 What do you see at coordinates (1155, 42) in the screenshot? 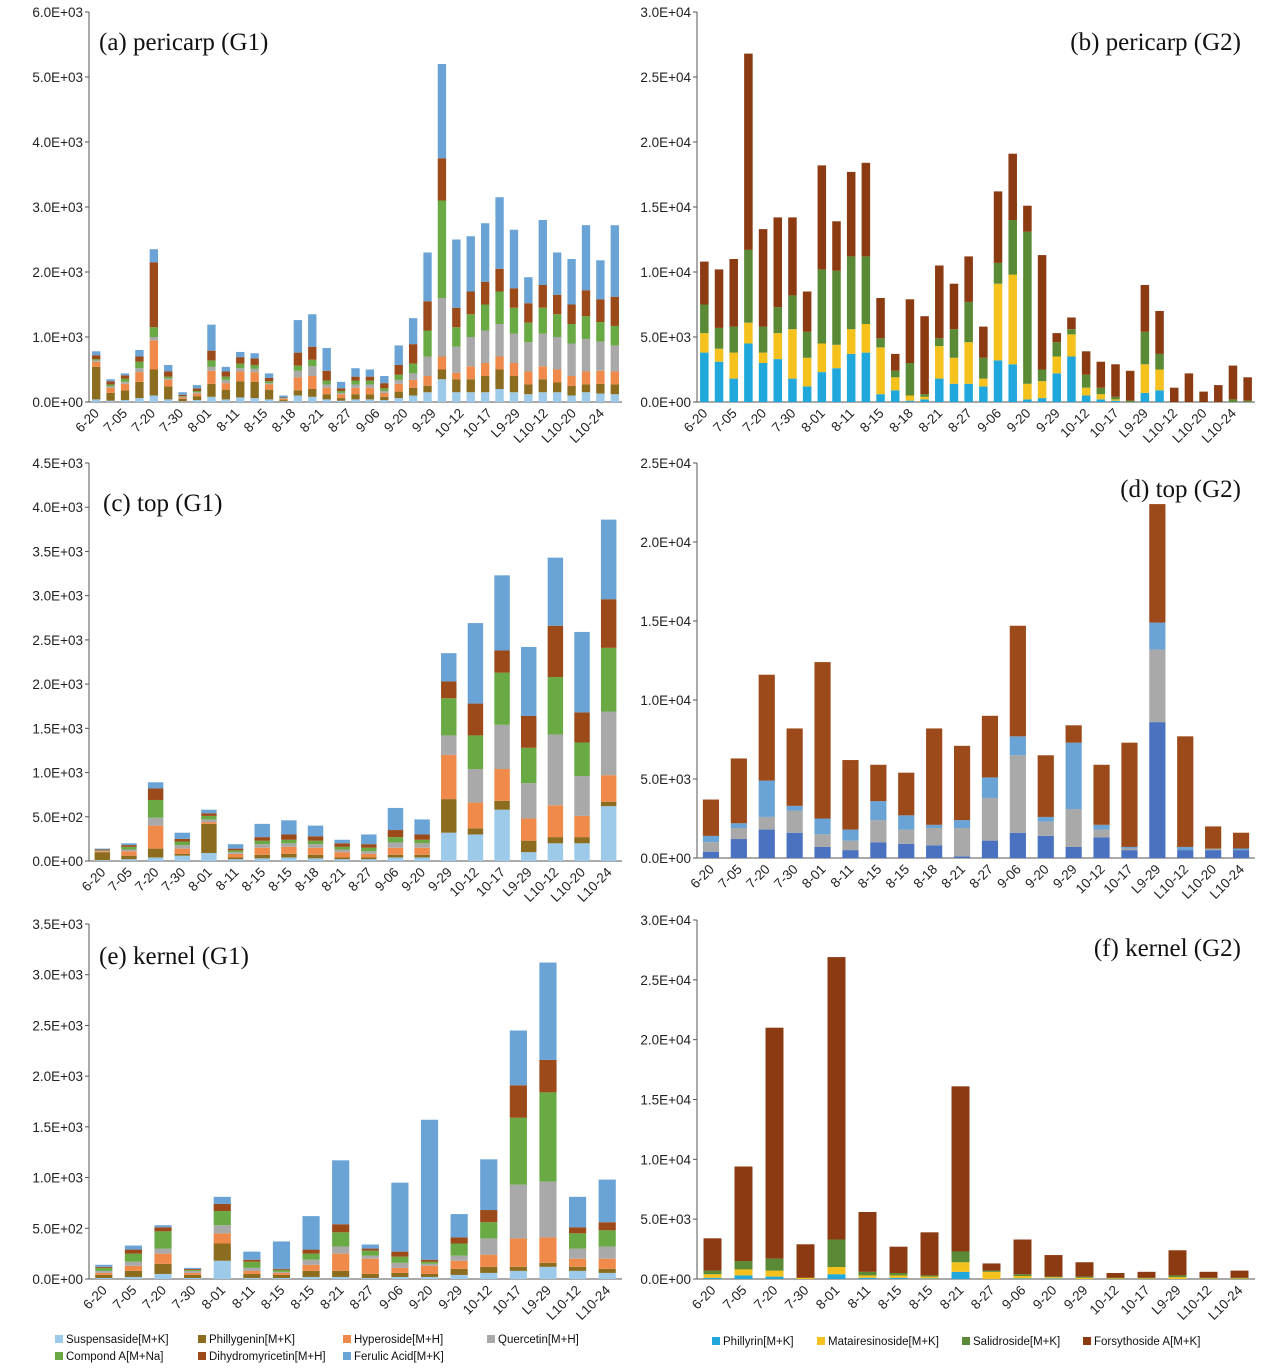
I see `chart-title: (b) pericarp (G2)` at bounding box center [1155, 42].